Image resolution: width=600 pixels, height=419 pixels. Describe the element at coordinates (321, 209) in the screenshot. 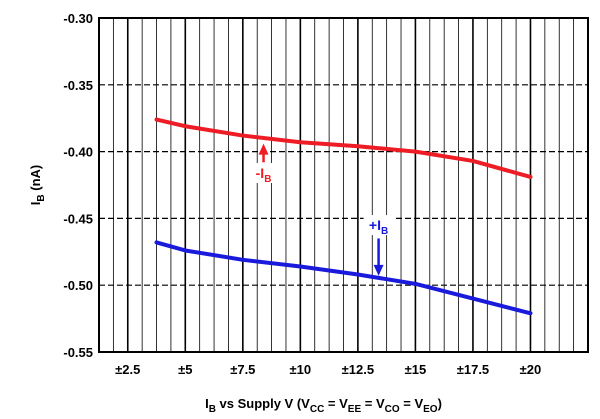

I see `annotations: -IB +IB` at that location.